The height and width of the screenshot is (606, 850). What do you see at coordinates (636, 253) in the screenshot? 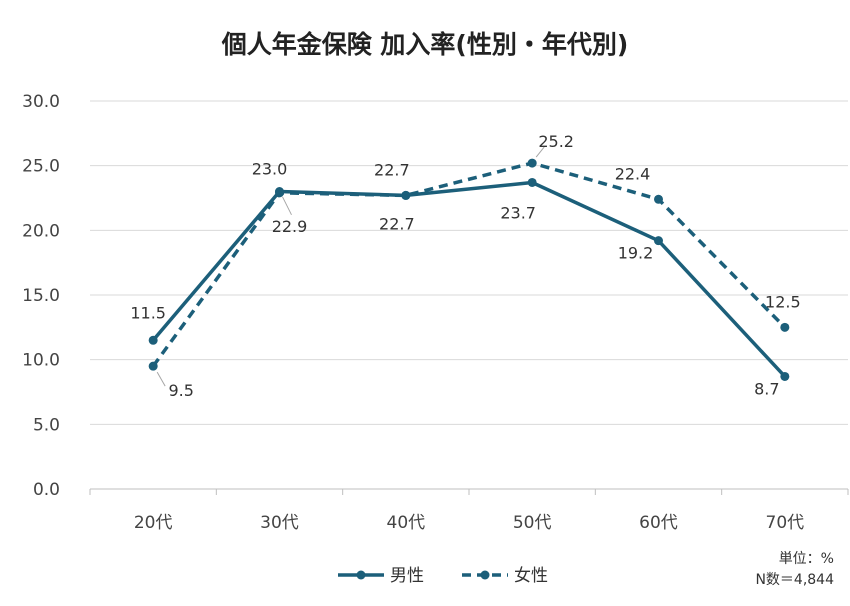
I see `data-label: 19.2` at bounding box center [636, 253].